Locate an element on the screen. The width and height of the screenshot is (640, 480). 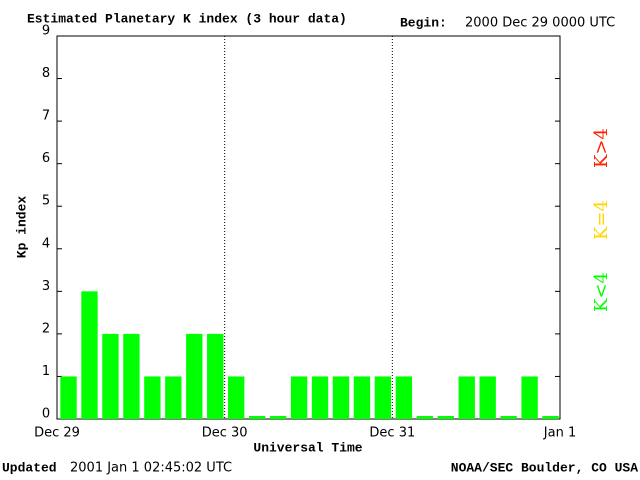
y-tick-label: 3 is located at coordinates (46, 286).